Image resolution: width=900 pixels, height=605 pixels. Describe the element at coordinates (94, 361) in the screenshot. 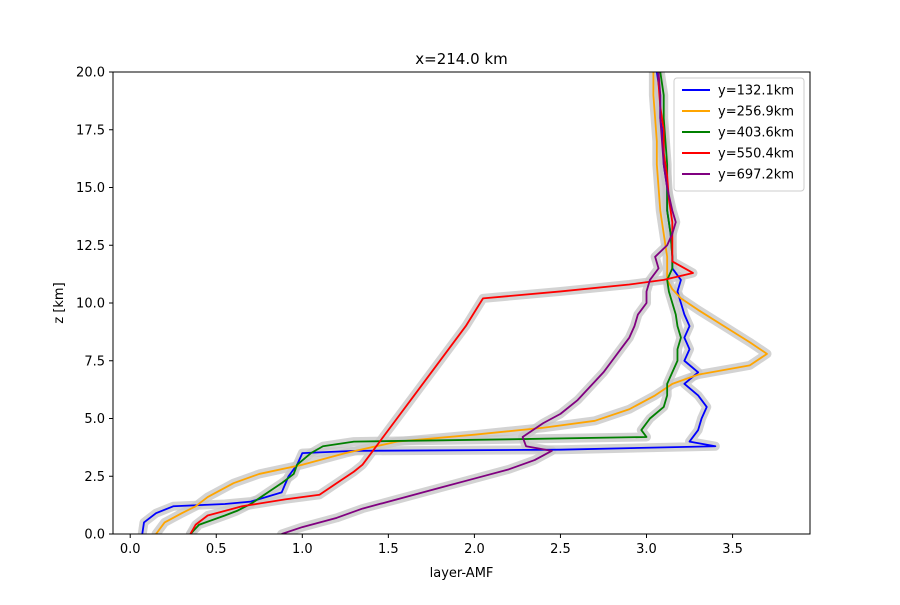

I see `y-tick-label: 7.5` at that location.